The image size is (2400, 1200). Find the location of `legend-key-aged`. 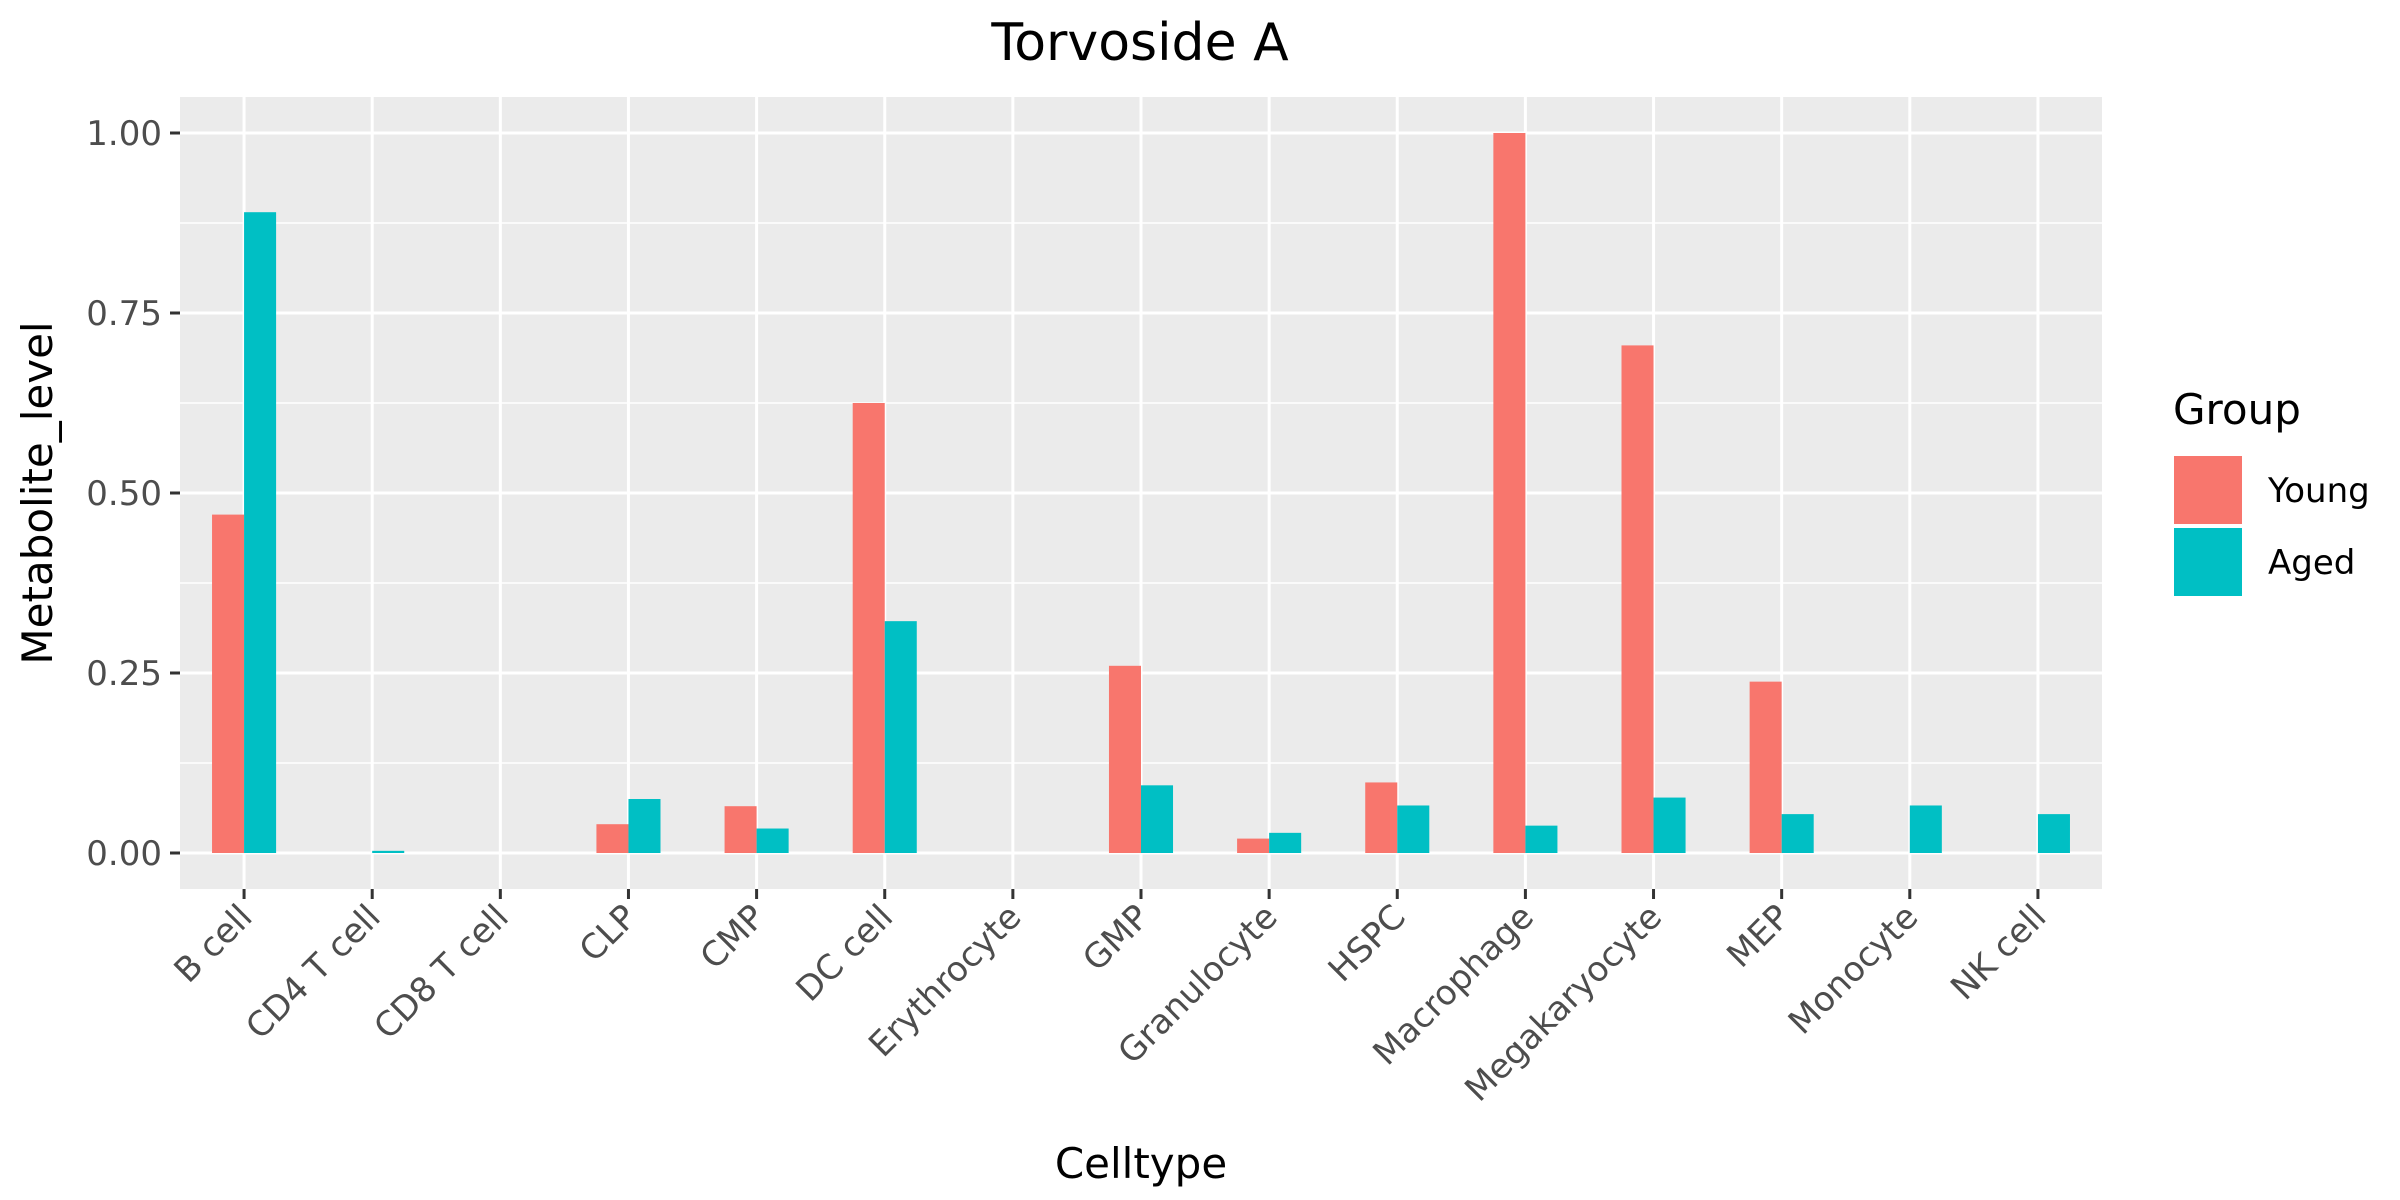

legend-key-aged is located at coordinates (2208, 562).